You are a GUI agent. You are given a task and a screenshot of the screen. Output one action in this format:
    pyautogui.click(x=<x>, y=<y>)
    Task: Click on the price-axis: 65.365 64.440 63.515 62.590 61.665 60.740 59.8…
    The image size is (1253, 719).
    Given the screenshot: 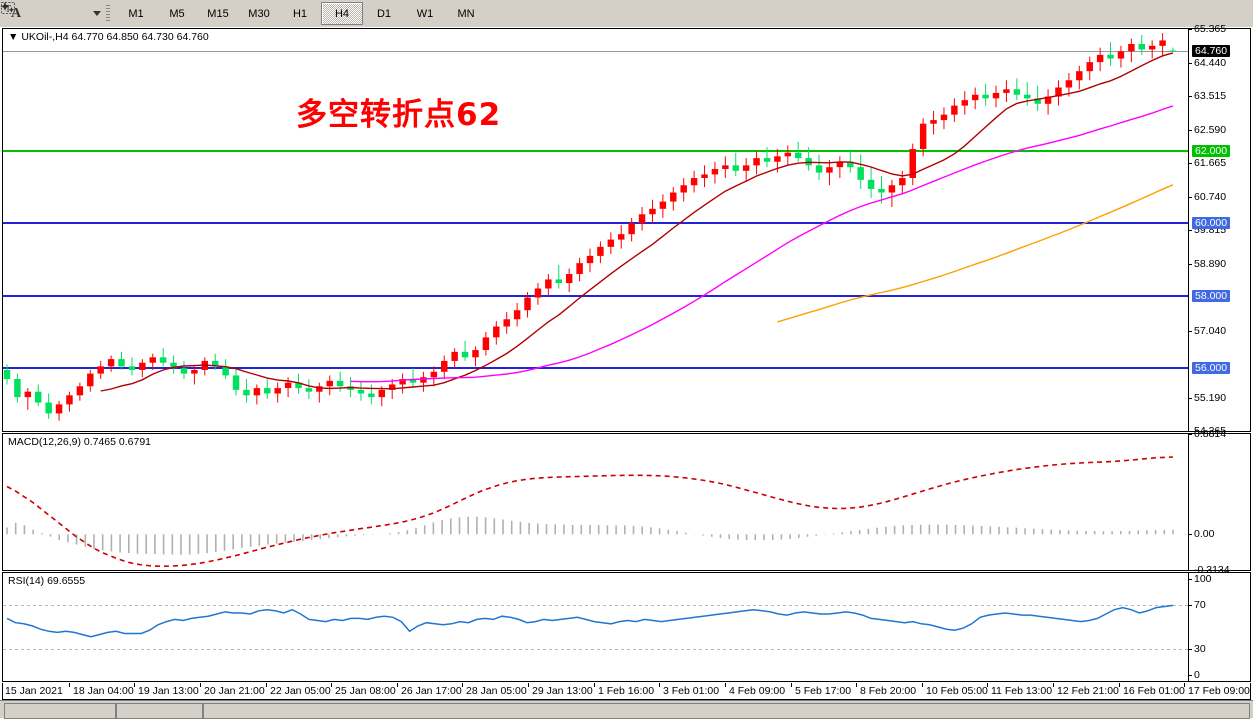 What is the action you would take?
    pyautogui.click(x=1219, y=230)
    